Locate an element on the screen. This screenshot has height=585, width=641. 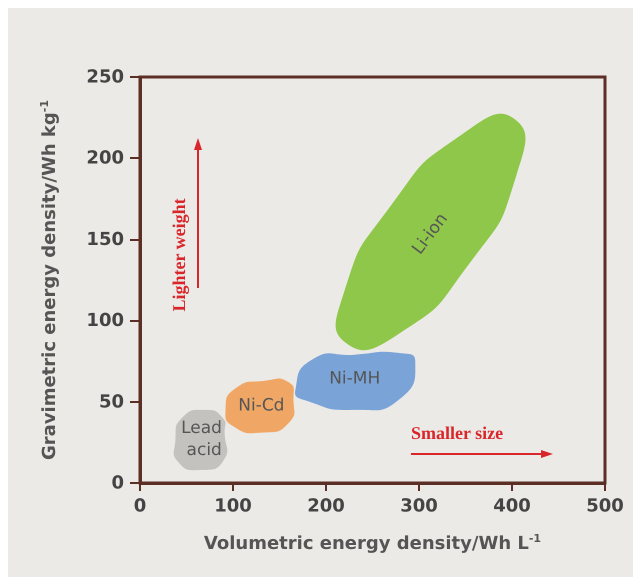
x-tick-label: 200 is located at coordinates (326, 506).